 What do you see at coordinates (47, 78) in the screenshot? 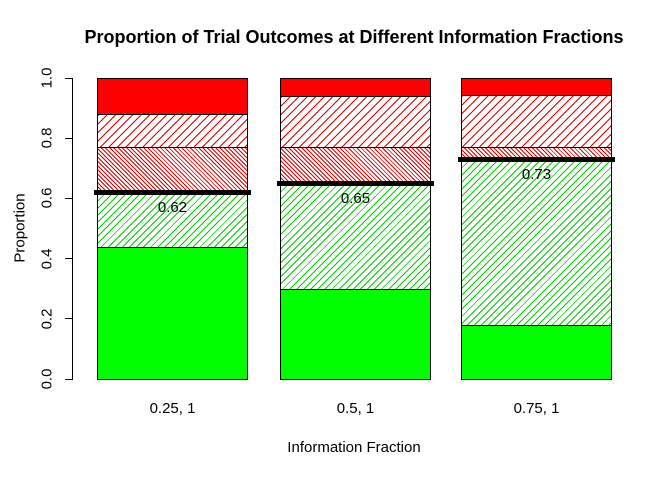
I see `y-tick-label: 1.0` at bounding box center [47, 78].